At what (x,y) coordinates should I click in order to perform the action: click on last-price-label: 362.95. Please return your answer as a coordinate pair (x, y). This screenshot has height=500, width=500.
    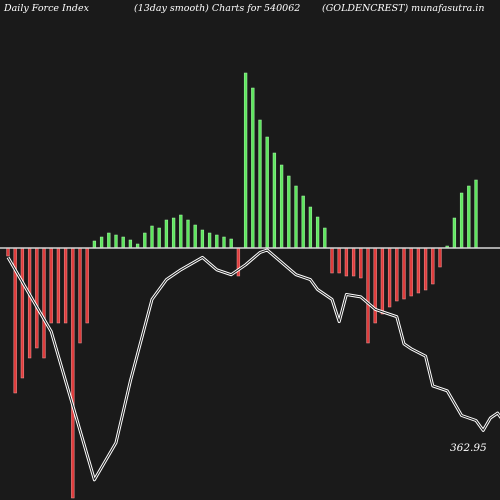
    Looking at the image, I should click on (468, 448).